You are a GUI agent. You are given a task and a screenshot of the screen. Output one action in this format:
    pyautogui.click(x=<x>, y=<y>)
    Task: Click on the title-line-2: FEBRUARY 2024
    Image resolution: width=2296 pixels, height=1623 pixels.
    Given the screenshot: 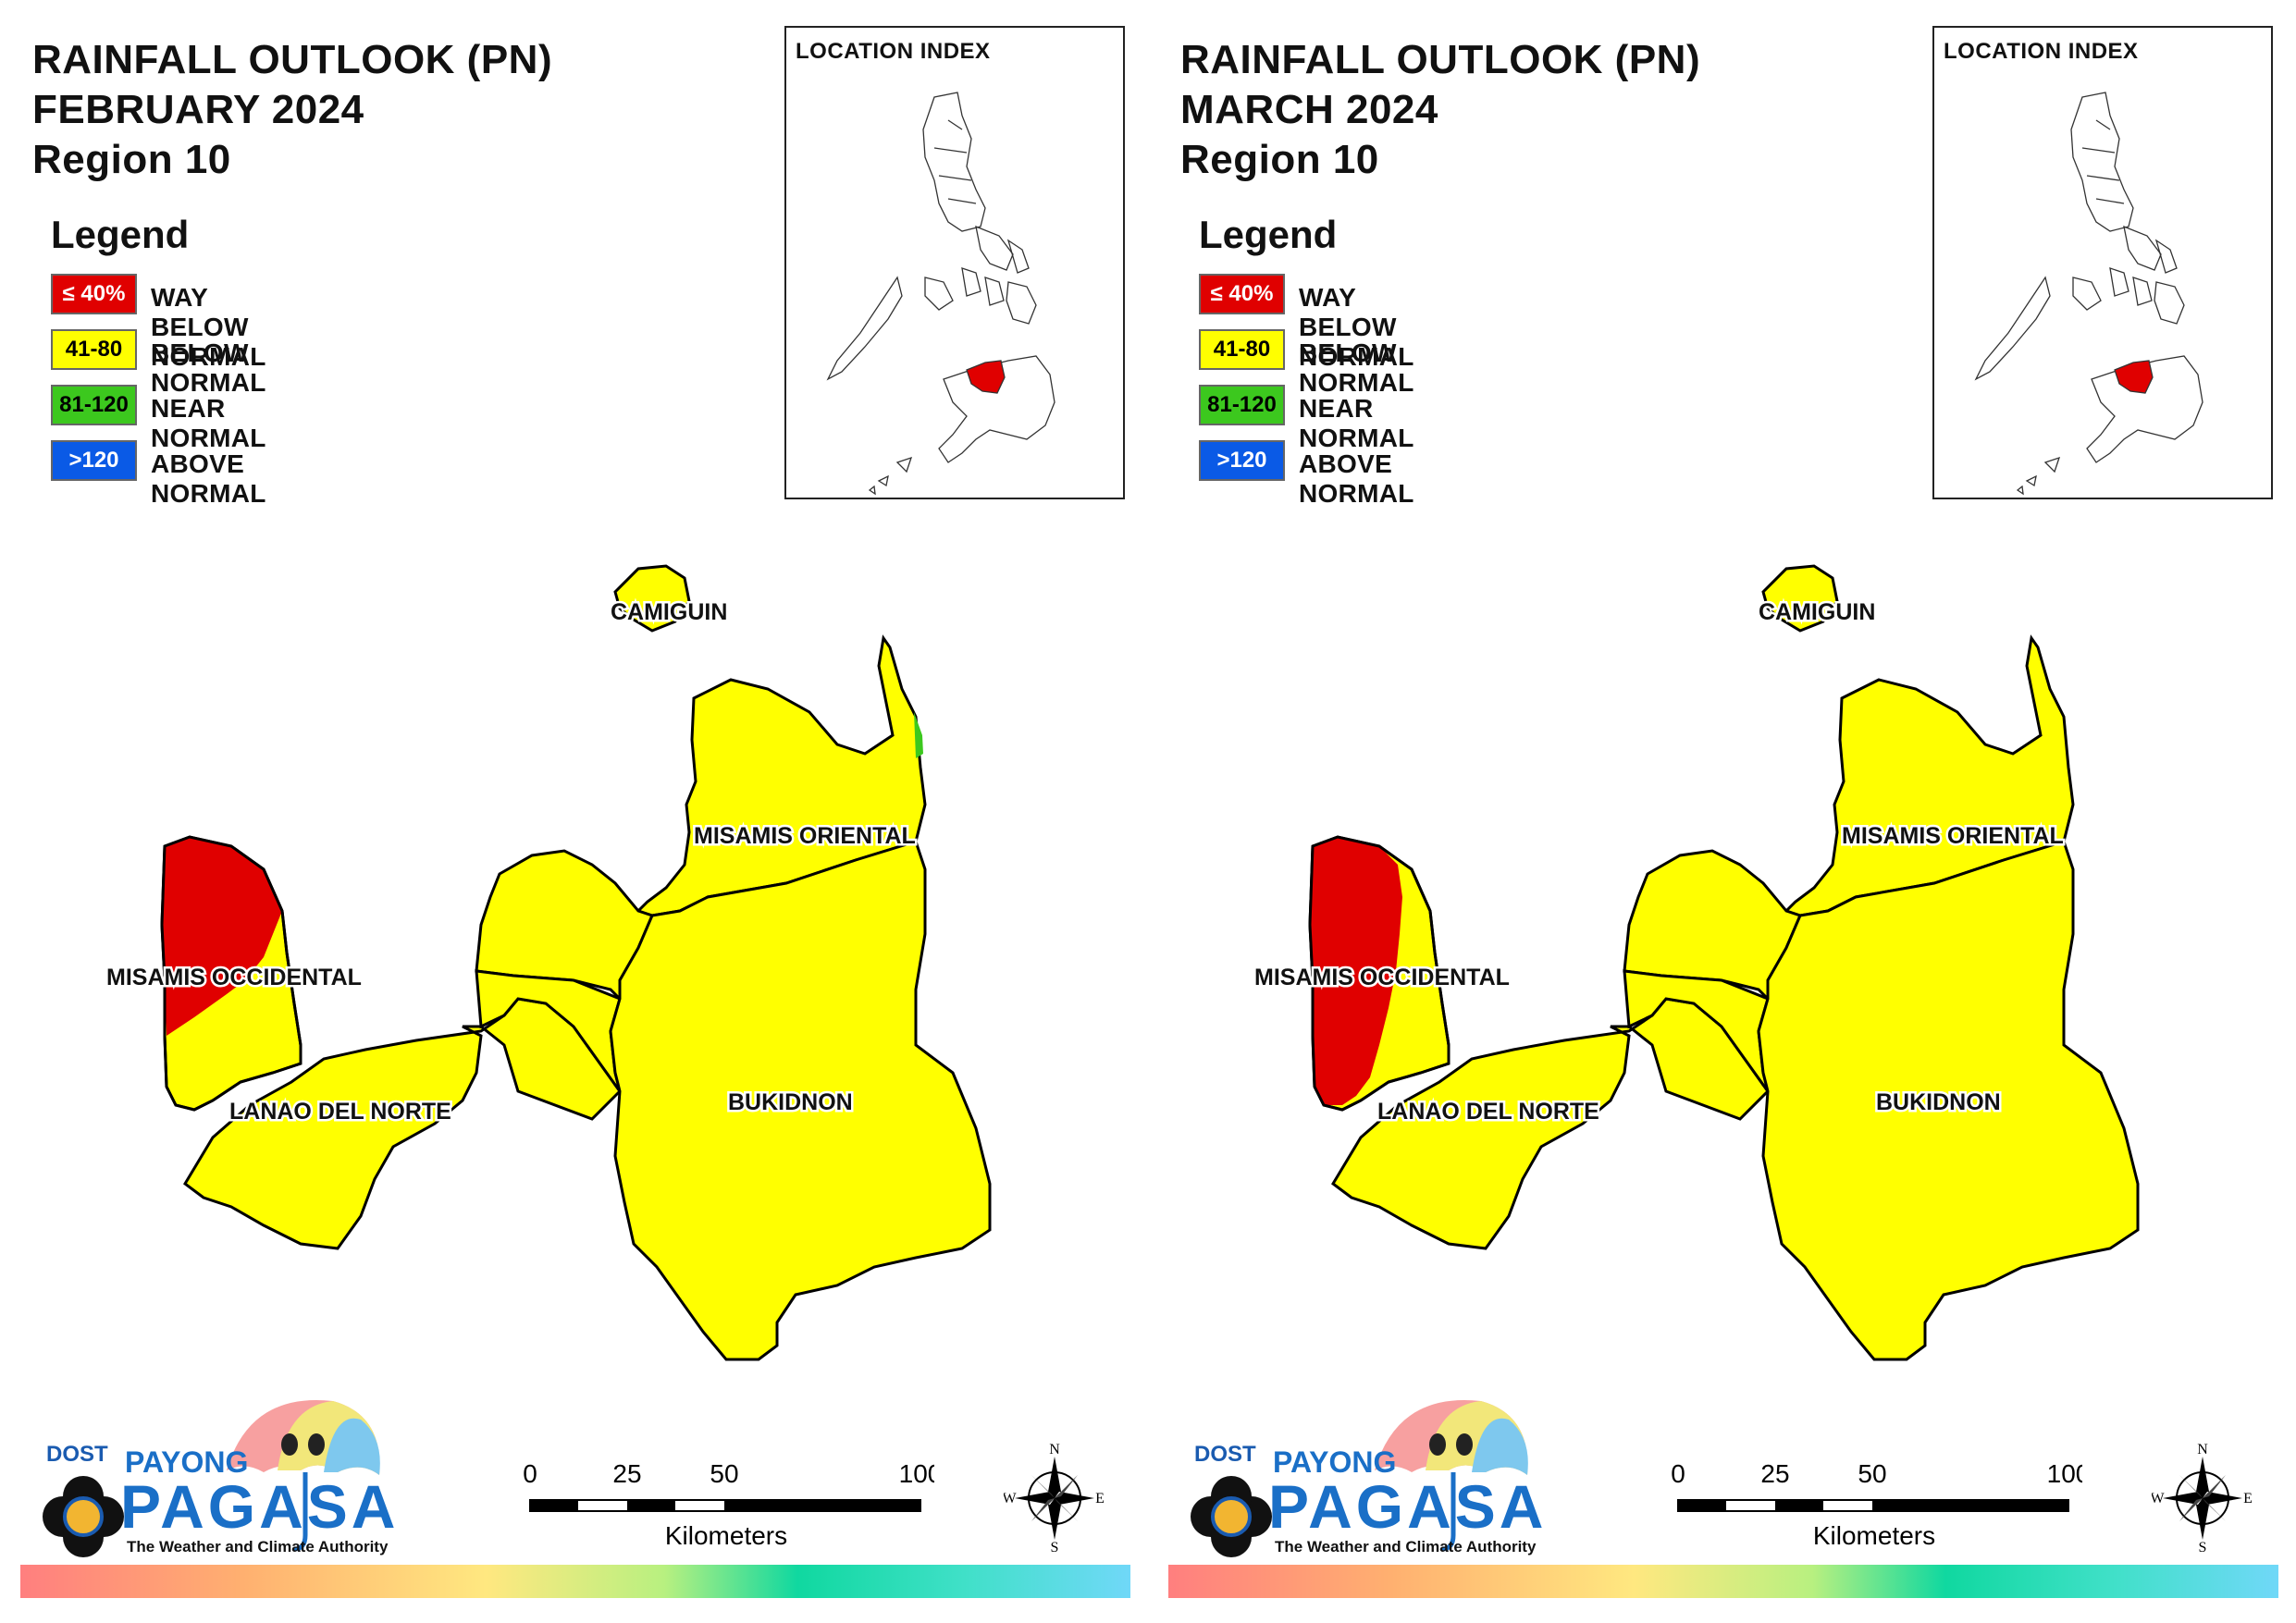 What is the action you would take?
    pyautogui.click(x=198, y=109)
    